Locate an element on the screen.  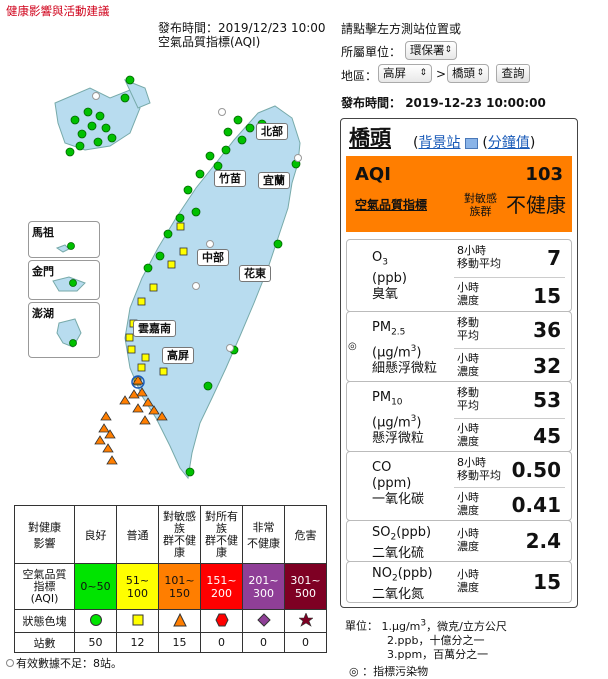
publish-info: 發布時間：2019/12/23 10:00 空氣品質指標(AQI) is located at coordinates (242, 35).